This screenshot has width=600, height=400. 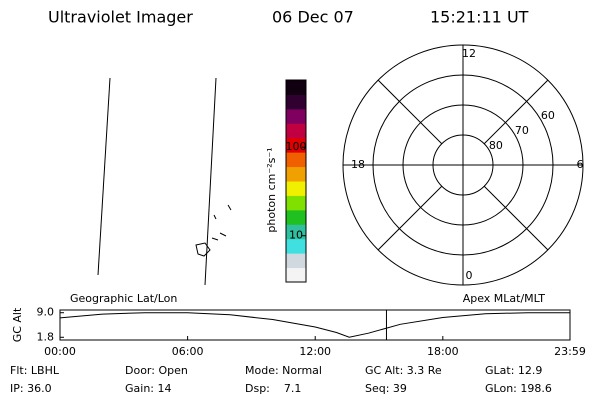 What do you see at coordinates (504, 298) in the screenshot?
I see `right-label: Apex MLat/MLT` at bounding box center [504, 298].